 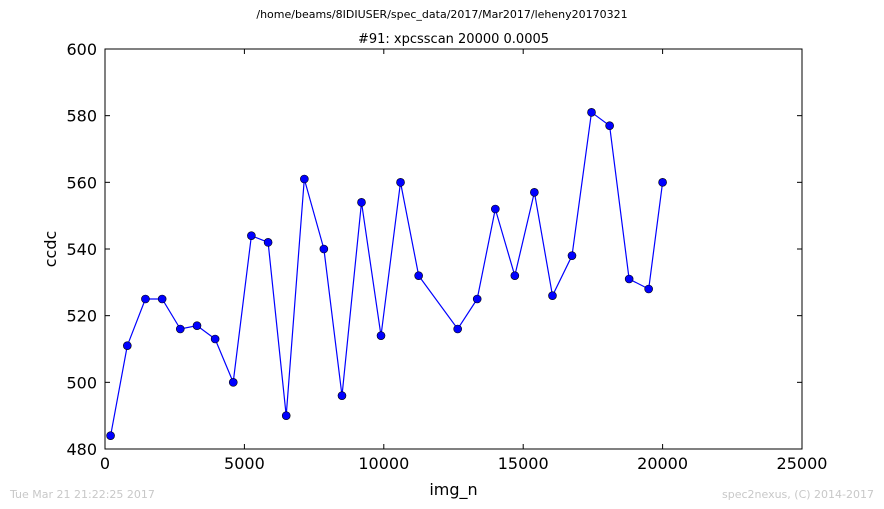 What do you see at coordinates (453, 39) in the screenshot?
I see `chart-title: #91: xpcsscan 20000 0.0005` at bounding box center [453, 39].